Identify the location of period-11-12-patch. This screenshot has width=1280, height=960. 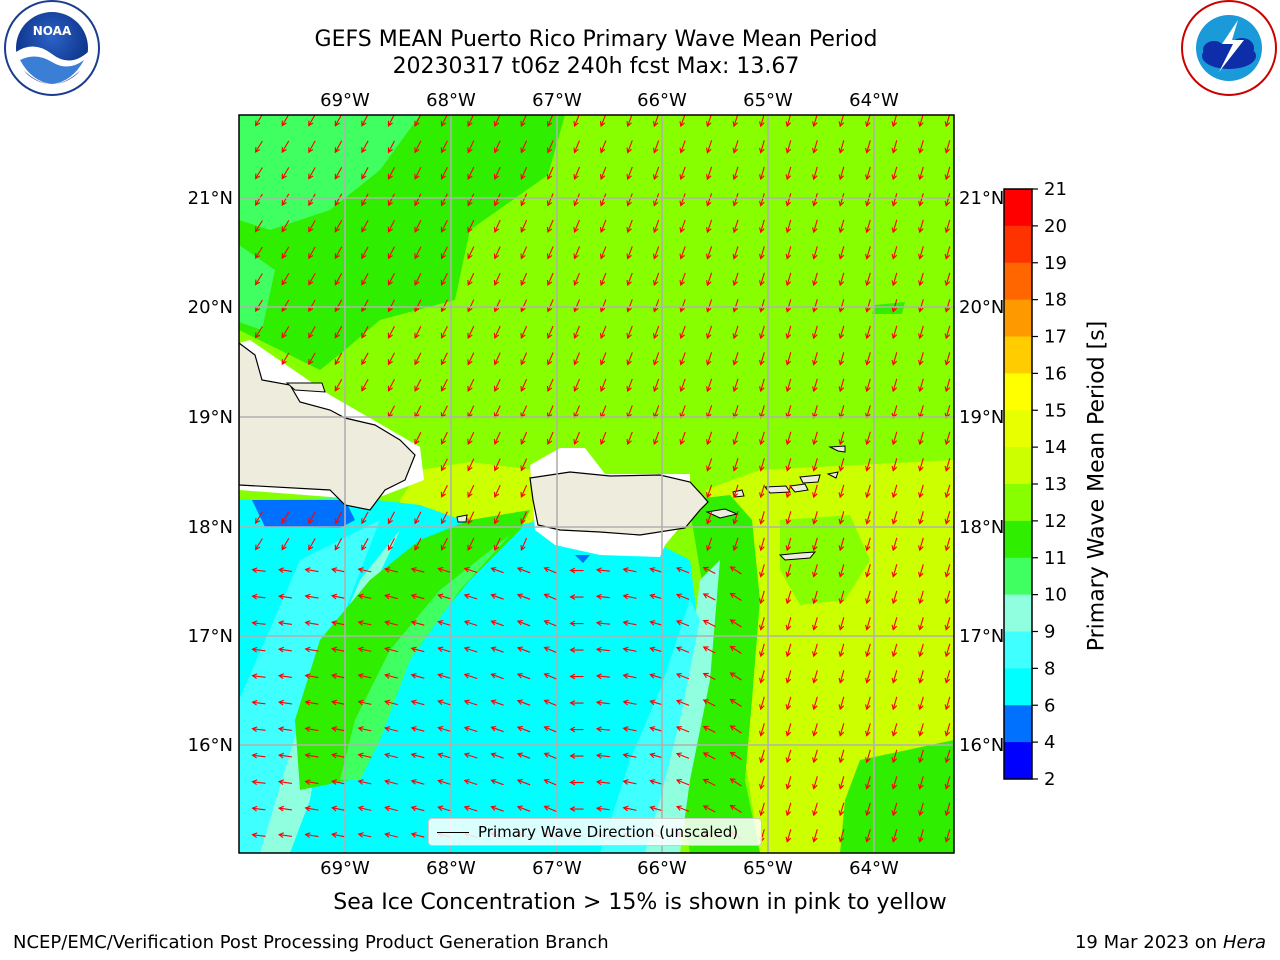
(888, 308).